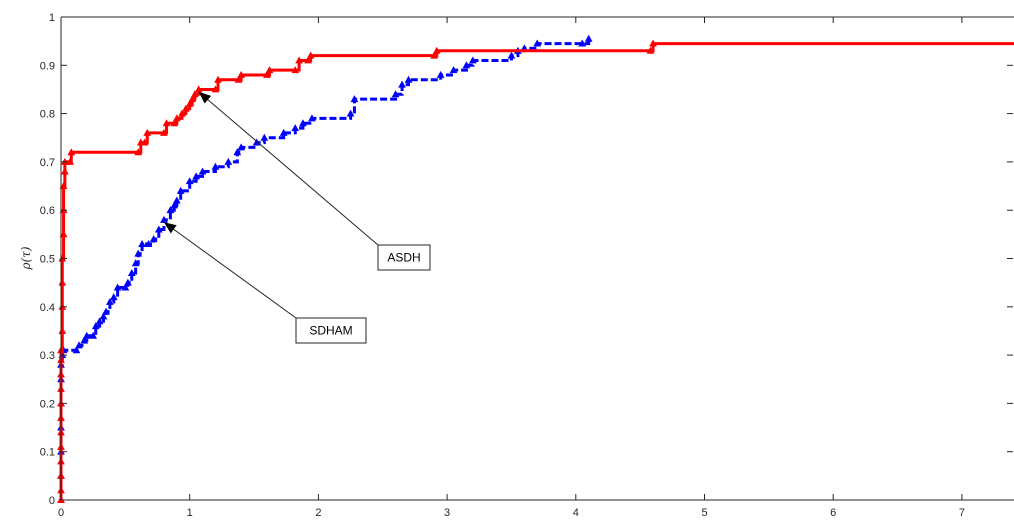  I want to click on x-tick-label: 5, so click(704, 513).